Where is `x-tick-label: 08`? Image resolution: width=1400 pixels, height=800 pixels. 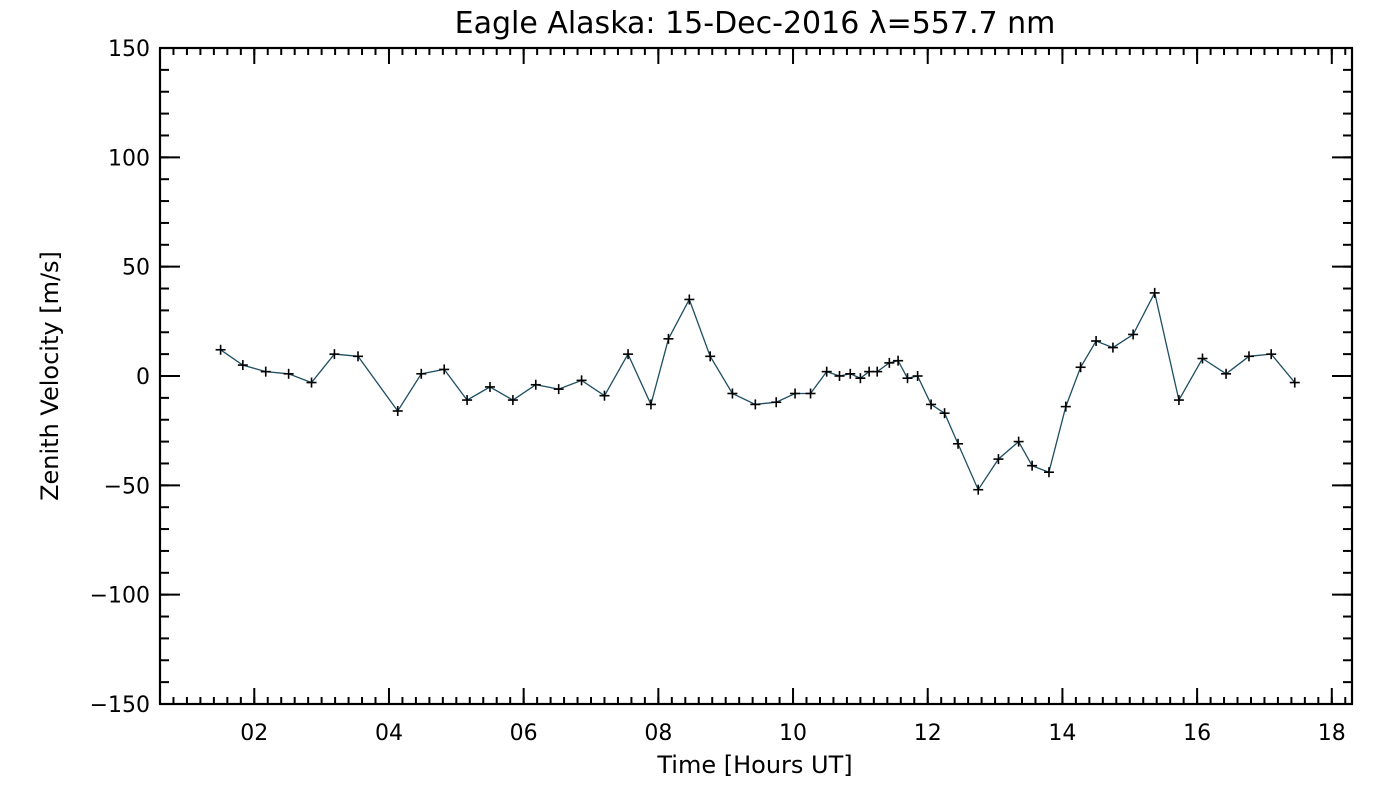
x-tick-label: 08 is located at coordinates (658, 733).